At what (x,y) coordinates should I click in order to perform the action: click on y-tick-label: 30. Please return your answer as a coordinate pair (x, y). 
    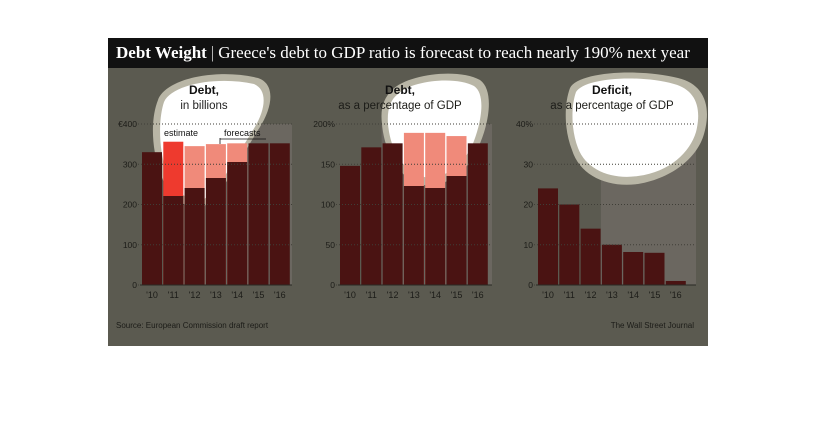
    Looking at the image, I should click on (529, 164).